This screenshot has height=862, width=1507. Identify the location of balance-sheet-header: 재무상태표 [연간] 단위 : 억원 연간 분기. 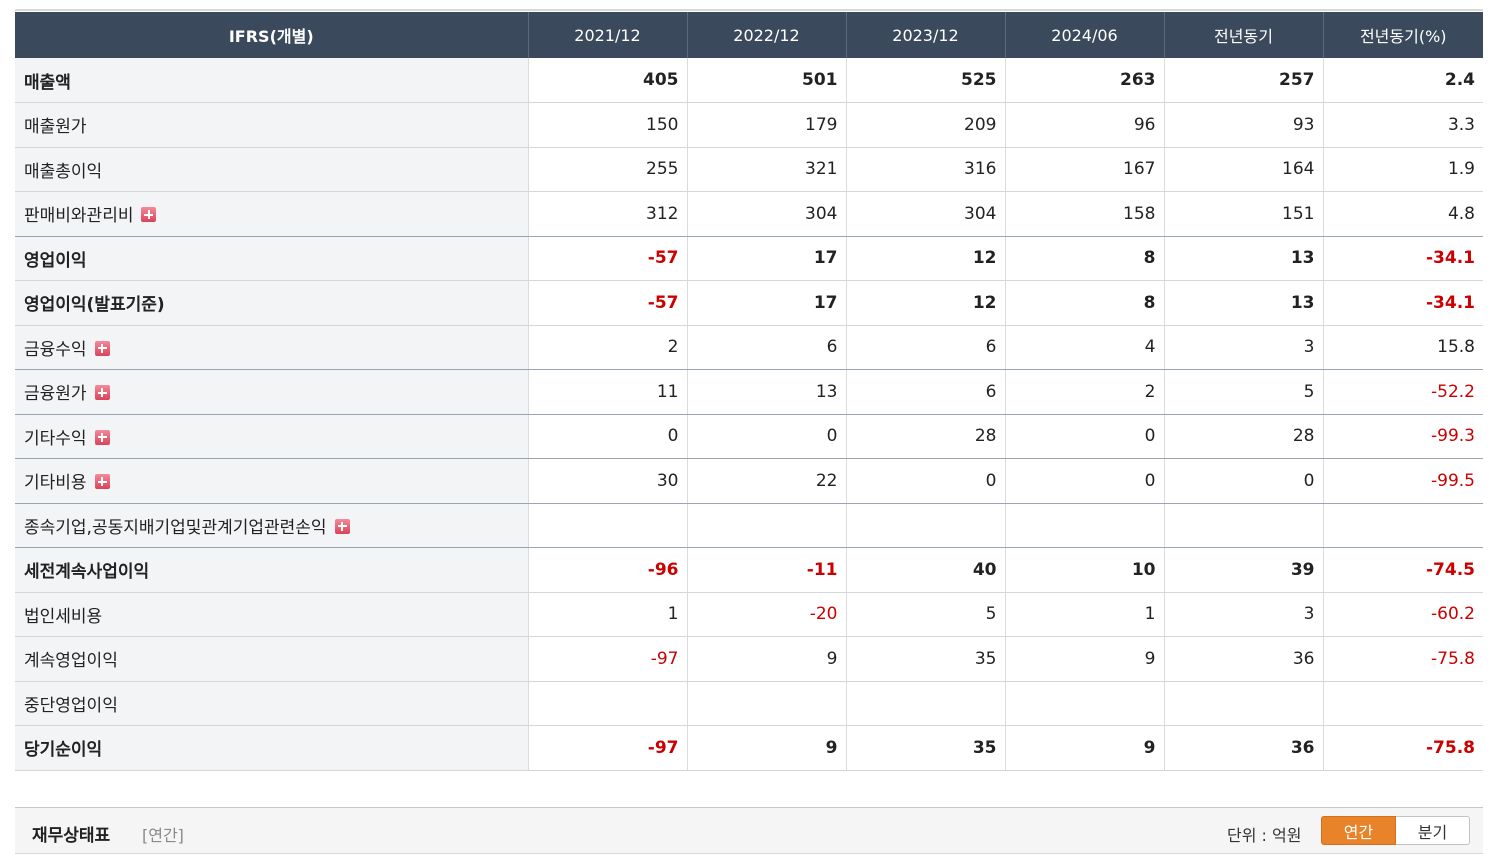
(749, 830).